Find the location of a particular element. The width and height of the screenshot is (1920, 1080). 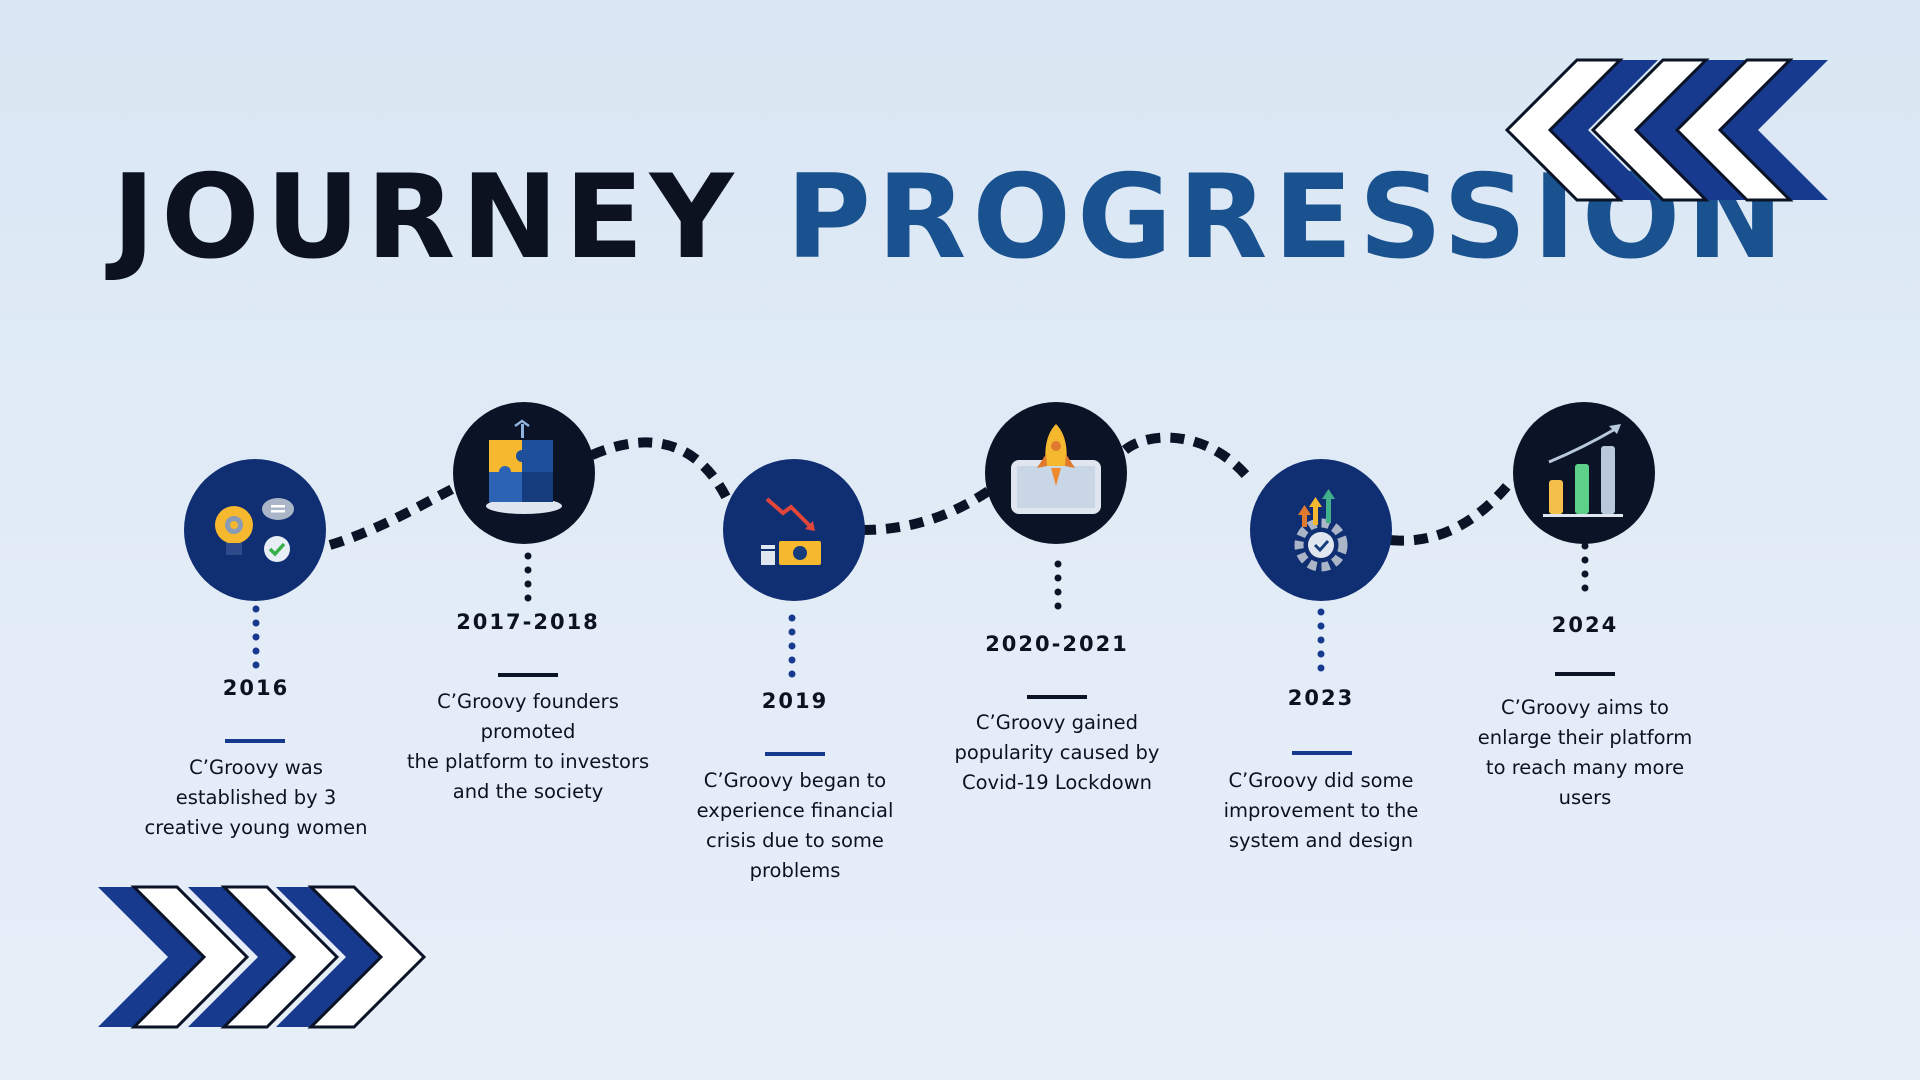

chevron-decoration-top-right is located at coordinates (1666, 130).